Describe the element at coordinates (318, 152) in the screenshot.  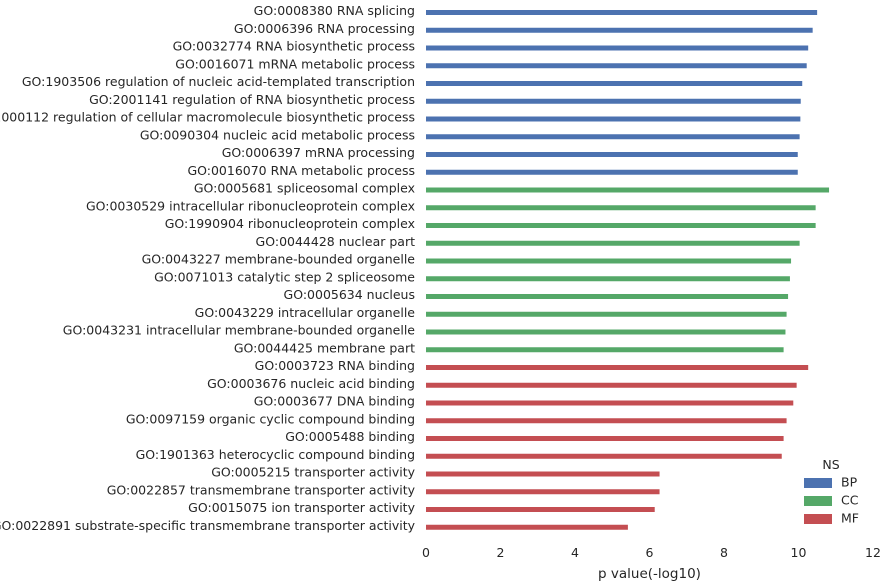
I see `category-label: GO:0006397 mRNA processing` at that location.